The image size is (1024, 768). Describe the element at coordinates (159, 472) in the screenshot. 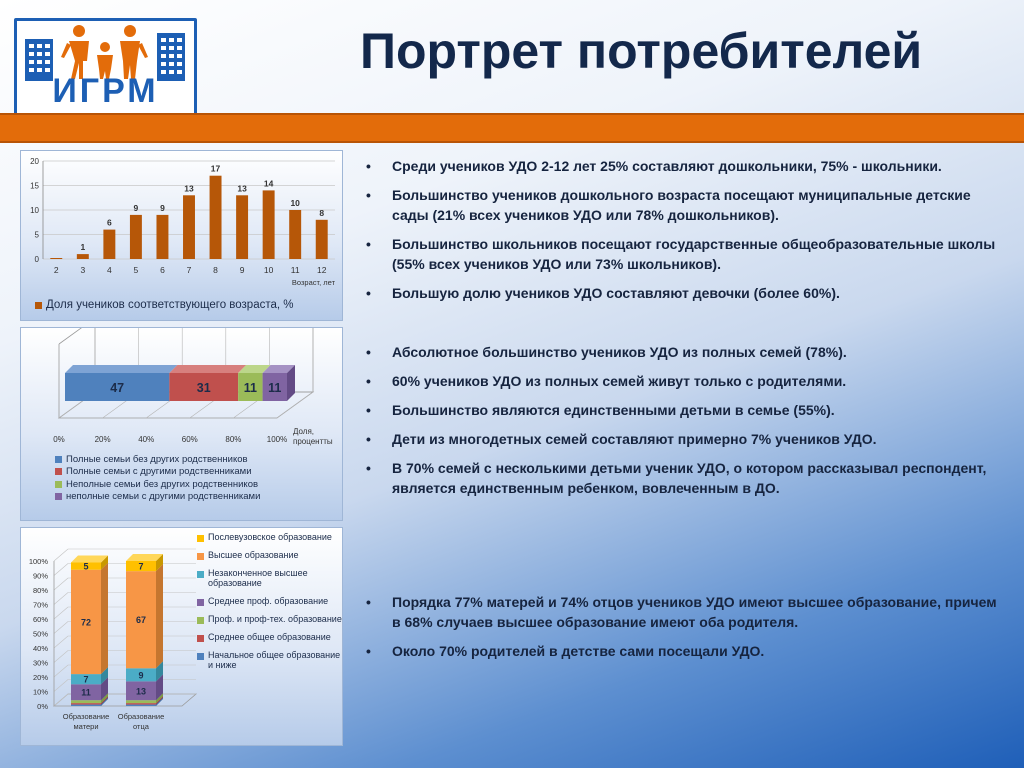

I see `legend-label: Полные семьи с другими родственниками` at that location.